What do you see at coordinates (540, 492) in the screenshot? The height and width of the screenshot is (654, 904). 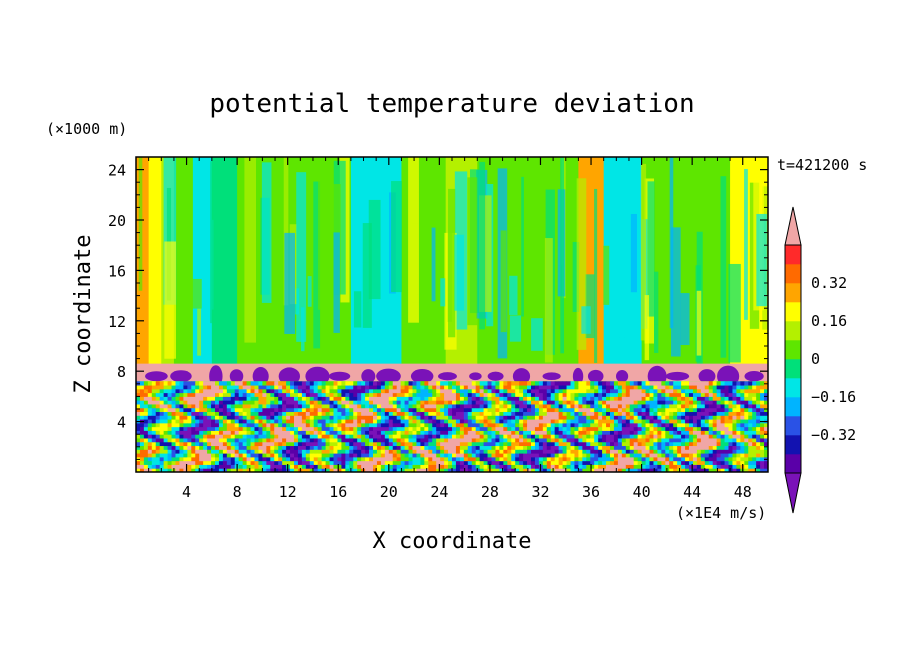 I see `x-tick-label: 32` at bounding box center [540, 492].